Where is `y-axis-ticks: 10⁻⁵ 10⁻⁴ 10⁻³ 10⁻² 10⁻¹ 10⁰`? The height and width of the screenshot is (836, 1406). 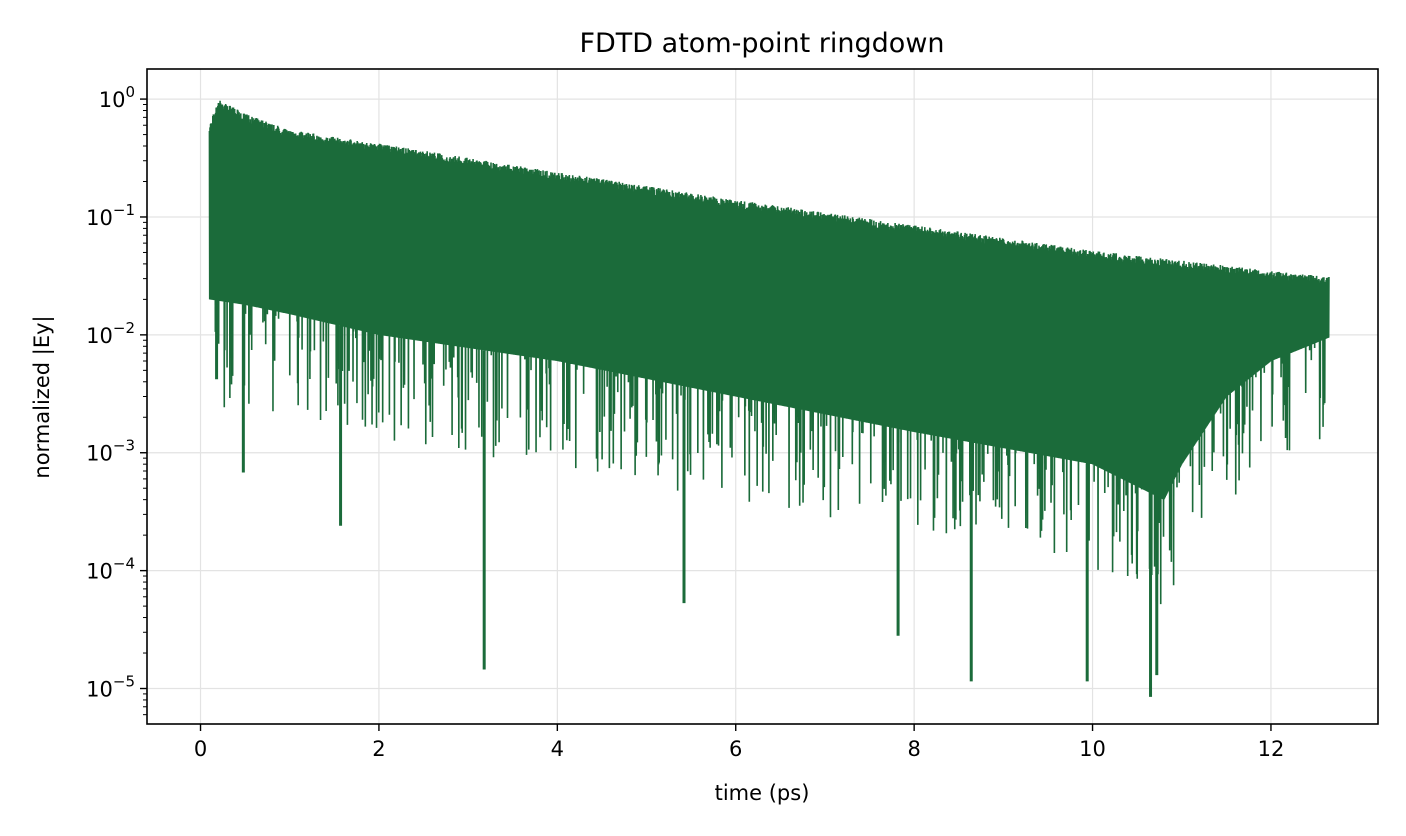 y-axis-ticks: 10⁻⁵ 10⁻⁴ 10⁻³ 10⁻² 10⁻¹ 10⁰ is located at coordinates (116, 399).